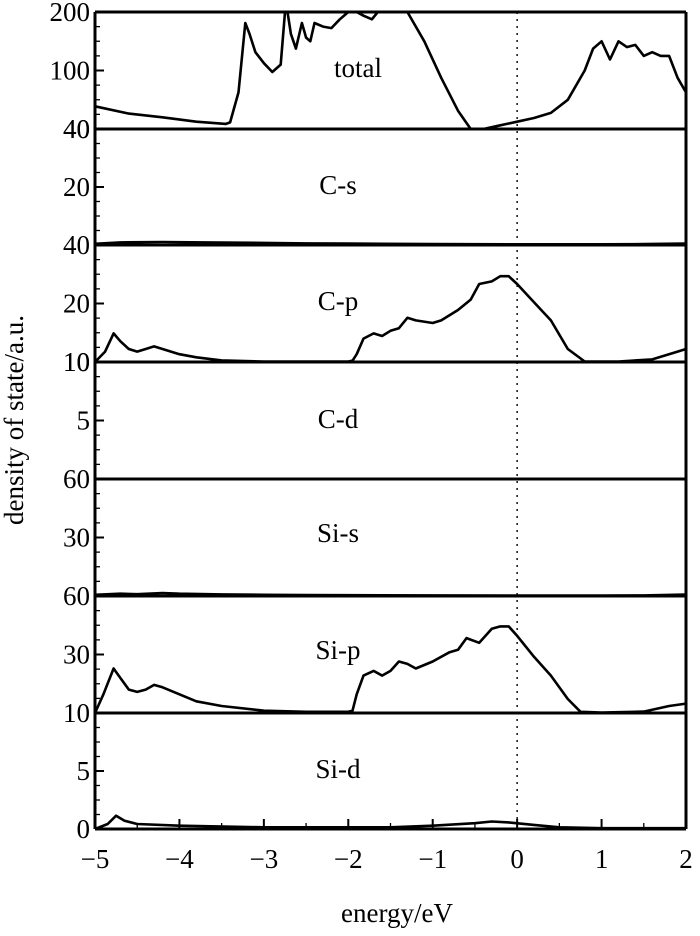 This screenshot has height=936, width=700. What do you see at coordinates (375, 180) in the screenshot?
I see `panel-c-s: 40 20 C-s` at bounding box center [375, 180].